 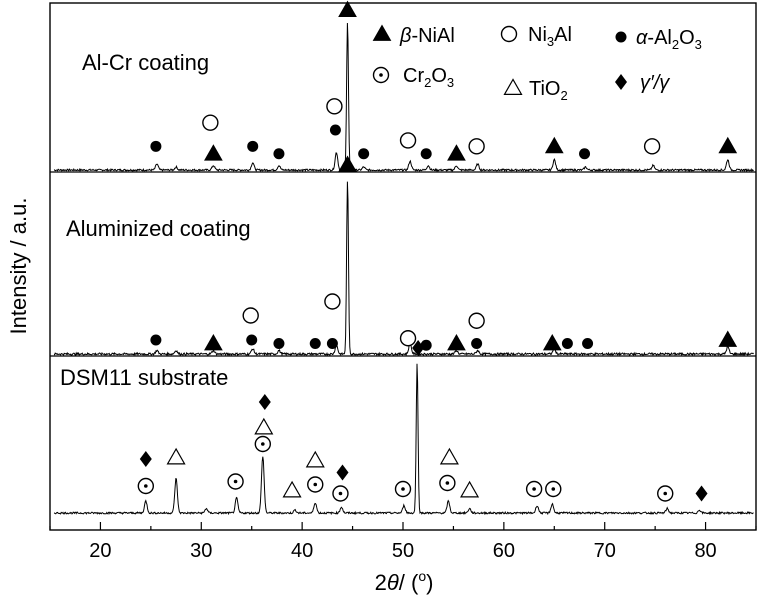 I want to click on legend-symbol-open-triangle, so click(x=513, y=86).